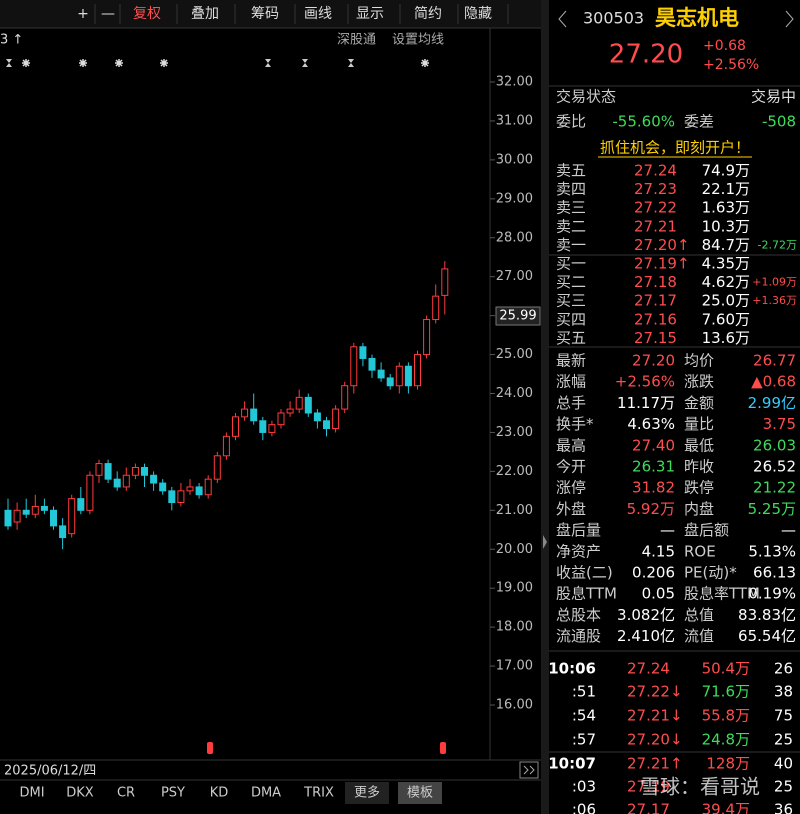  I want to click on toolbar-button: 画线, so click(318, 14).